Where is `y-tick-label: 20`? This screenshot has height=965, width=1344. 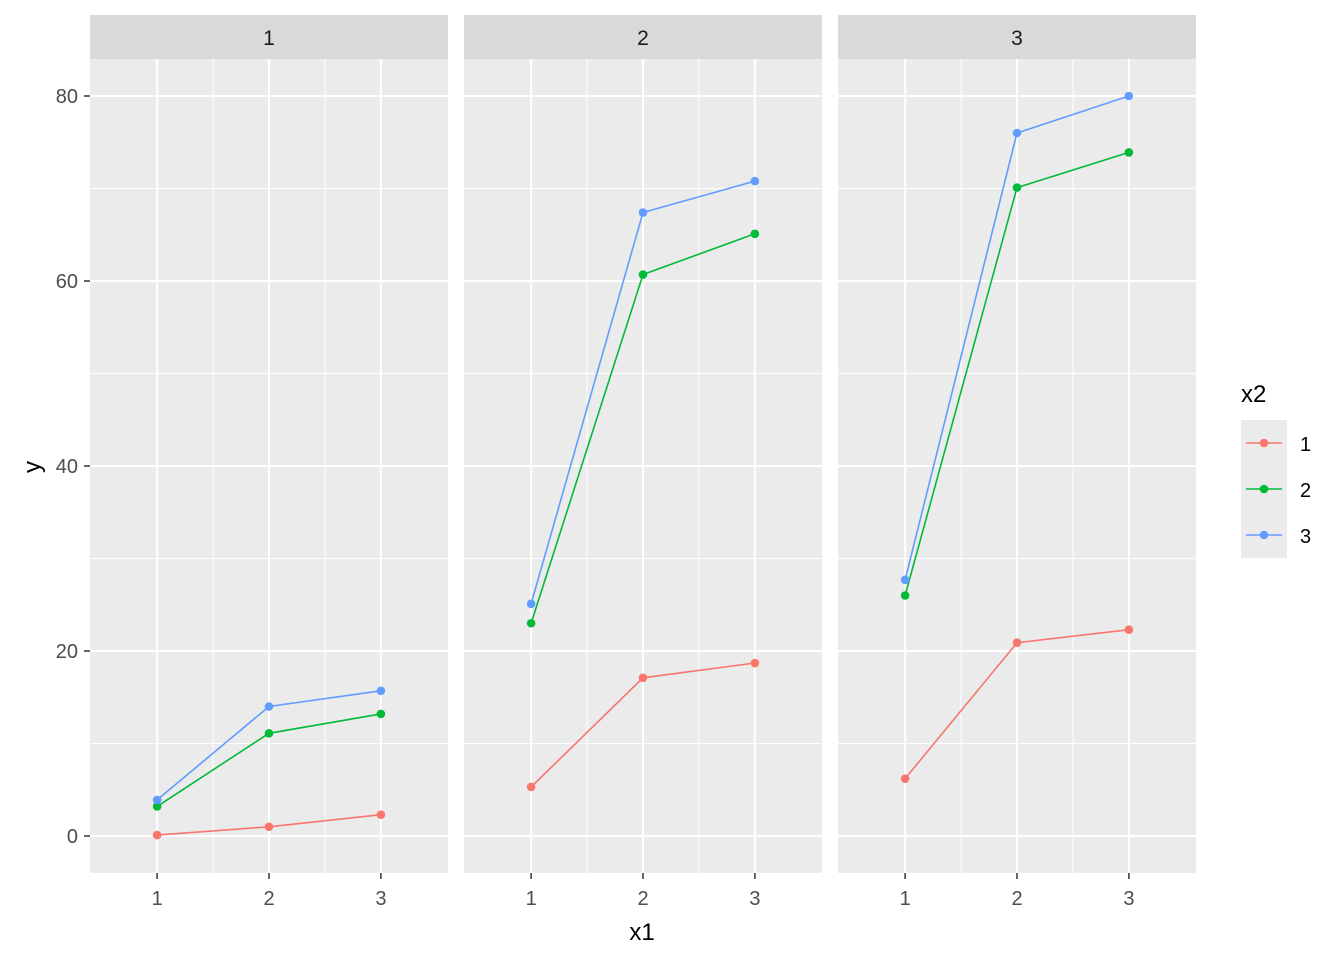 y-tick-label: 20 is located at coordinates (67, 652).